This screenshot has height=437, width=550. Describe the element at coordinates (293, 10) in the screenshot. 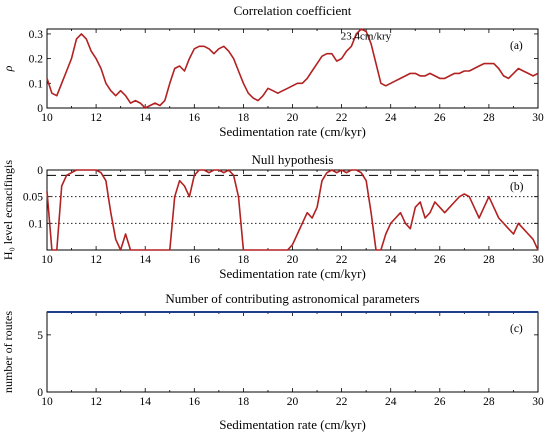

I see `panel-title: Correlation coefficient` at that location.